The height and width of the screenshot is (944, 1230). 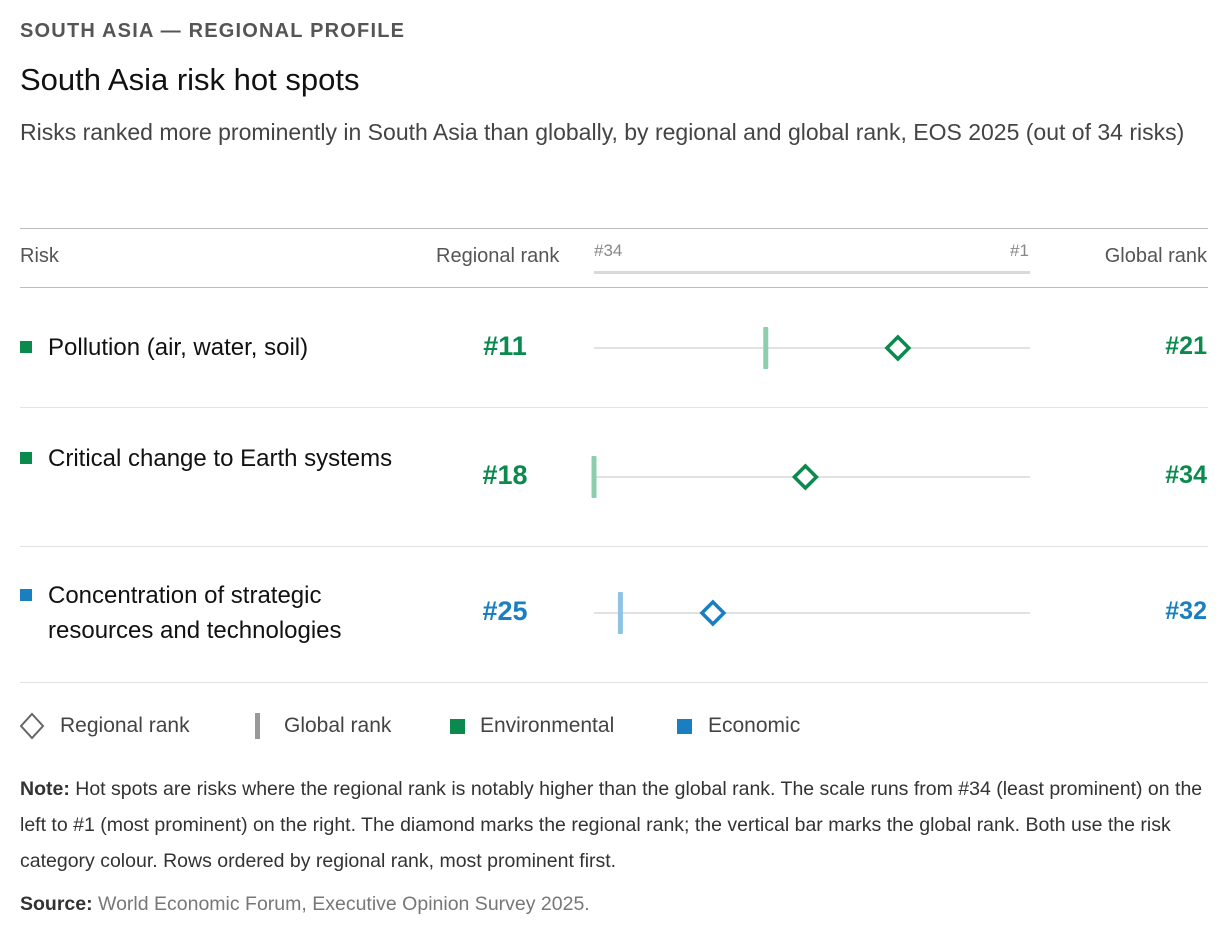 What do you see at coordinates (608, 250) in the screenshot?
I see `scale-label-left: #34` at bounding box center [608, 250].